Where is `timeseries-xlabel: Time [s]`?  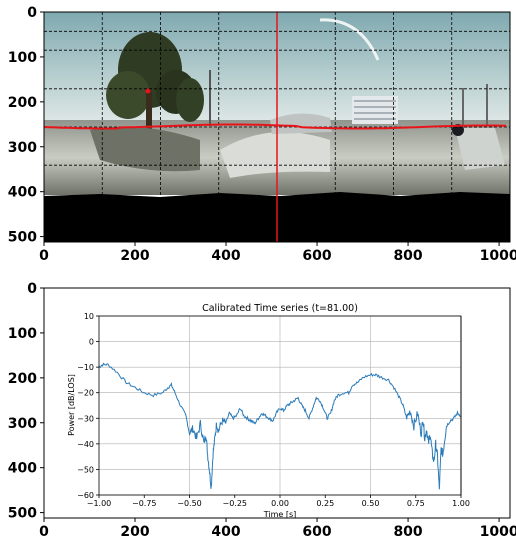
timeseries-xlabel: Time [s] is located at coordinates (280, 514).